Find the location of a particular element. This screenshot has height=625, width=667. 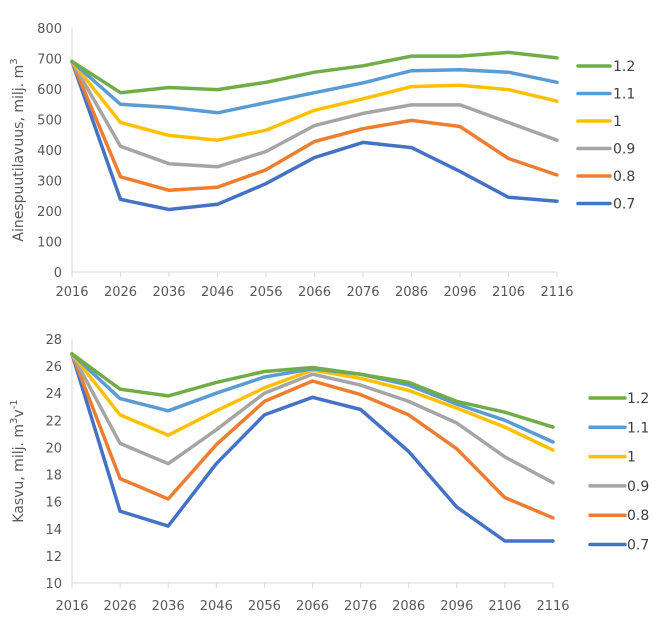

y-tick-label: 800 is located at coordinates (49, 29).